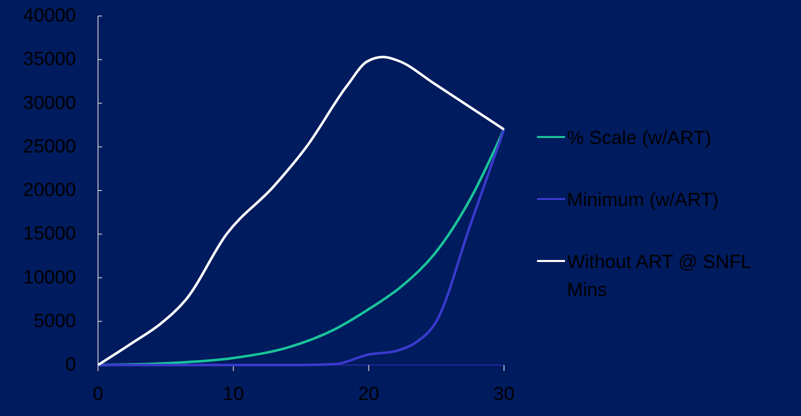  What do you see at coordinates (504, 394) in the screenshot?
I see `x-tick-label: 30` at bounding box center [504, 394].